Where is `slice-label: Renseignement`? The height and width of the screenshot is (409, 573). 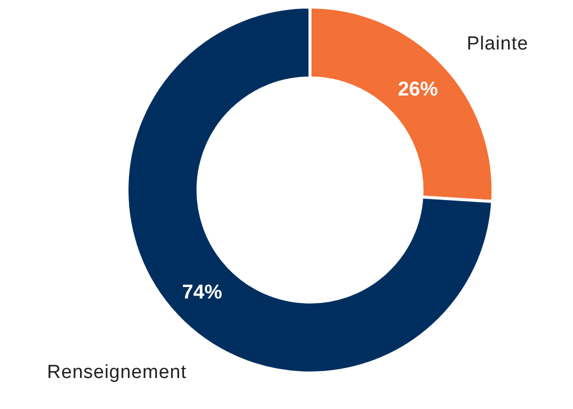 slice-label: Renseignement is located at coordinates (117, 373).